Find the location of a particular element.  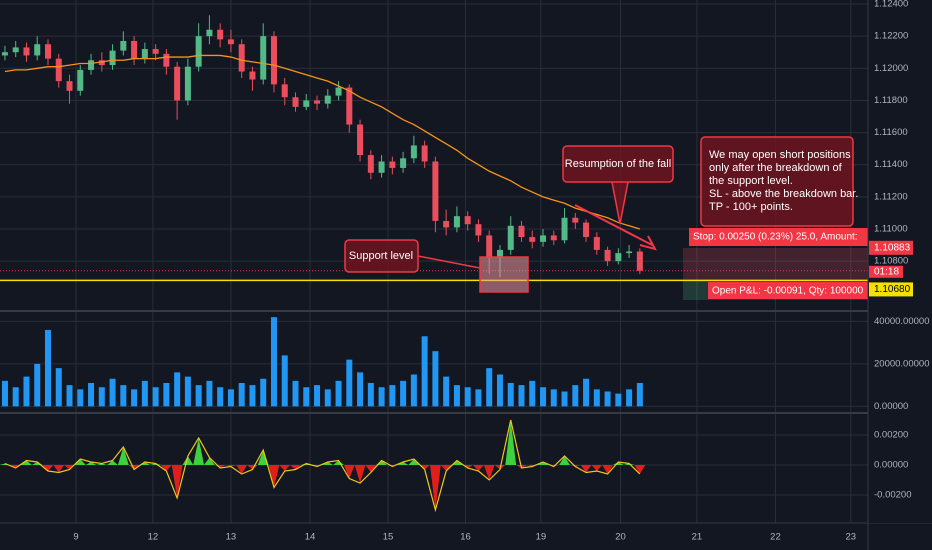

note-line: only after the breakdown of is located at coordinates (776, 168).